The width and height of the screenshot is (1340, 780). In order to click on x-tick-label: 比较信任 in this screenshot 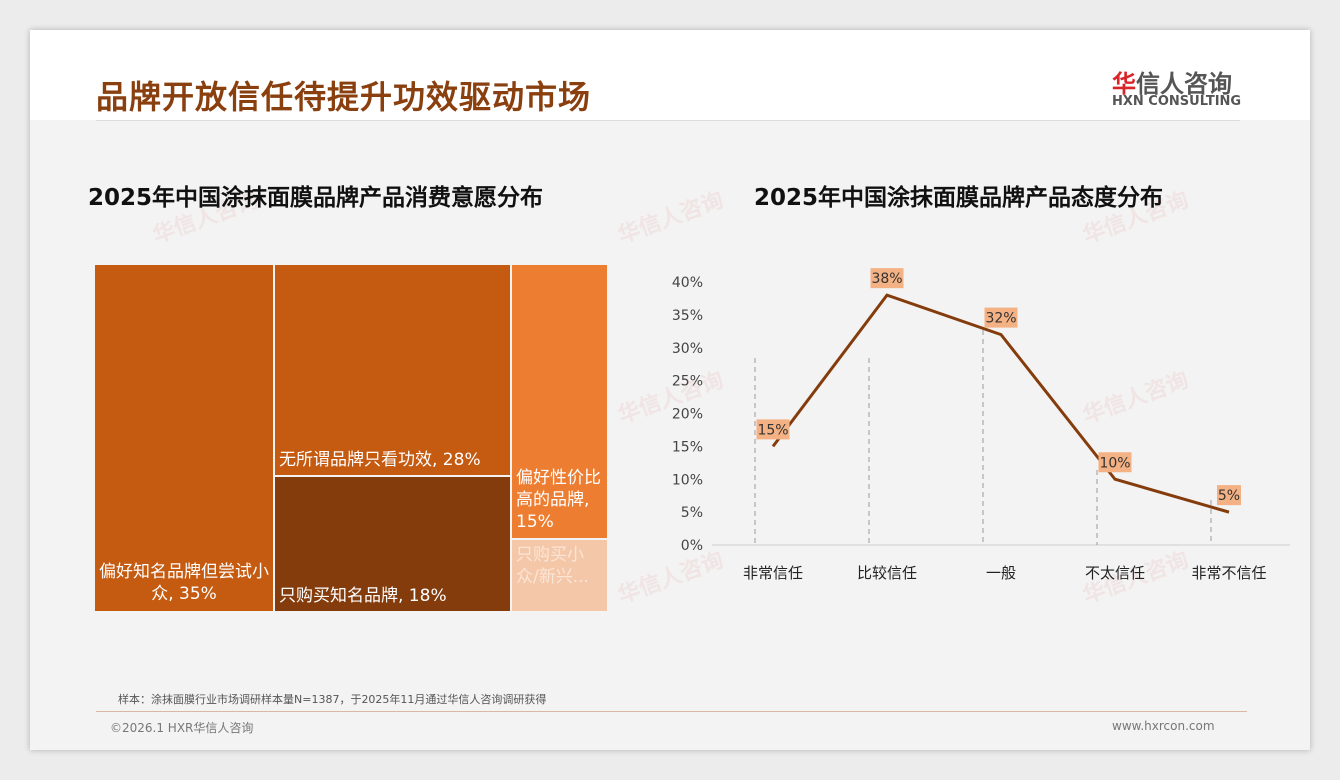, I will do `click(887, 573)`.